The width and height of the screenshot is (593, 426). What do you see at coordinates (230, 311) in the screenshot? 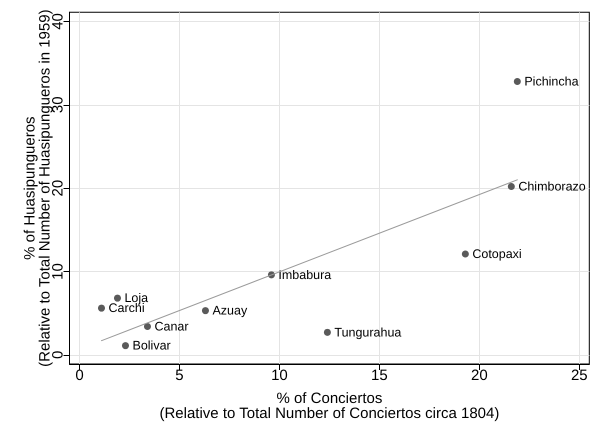
I see `annotation: Azuay` at bounding box center [230, 311].